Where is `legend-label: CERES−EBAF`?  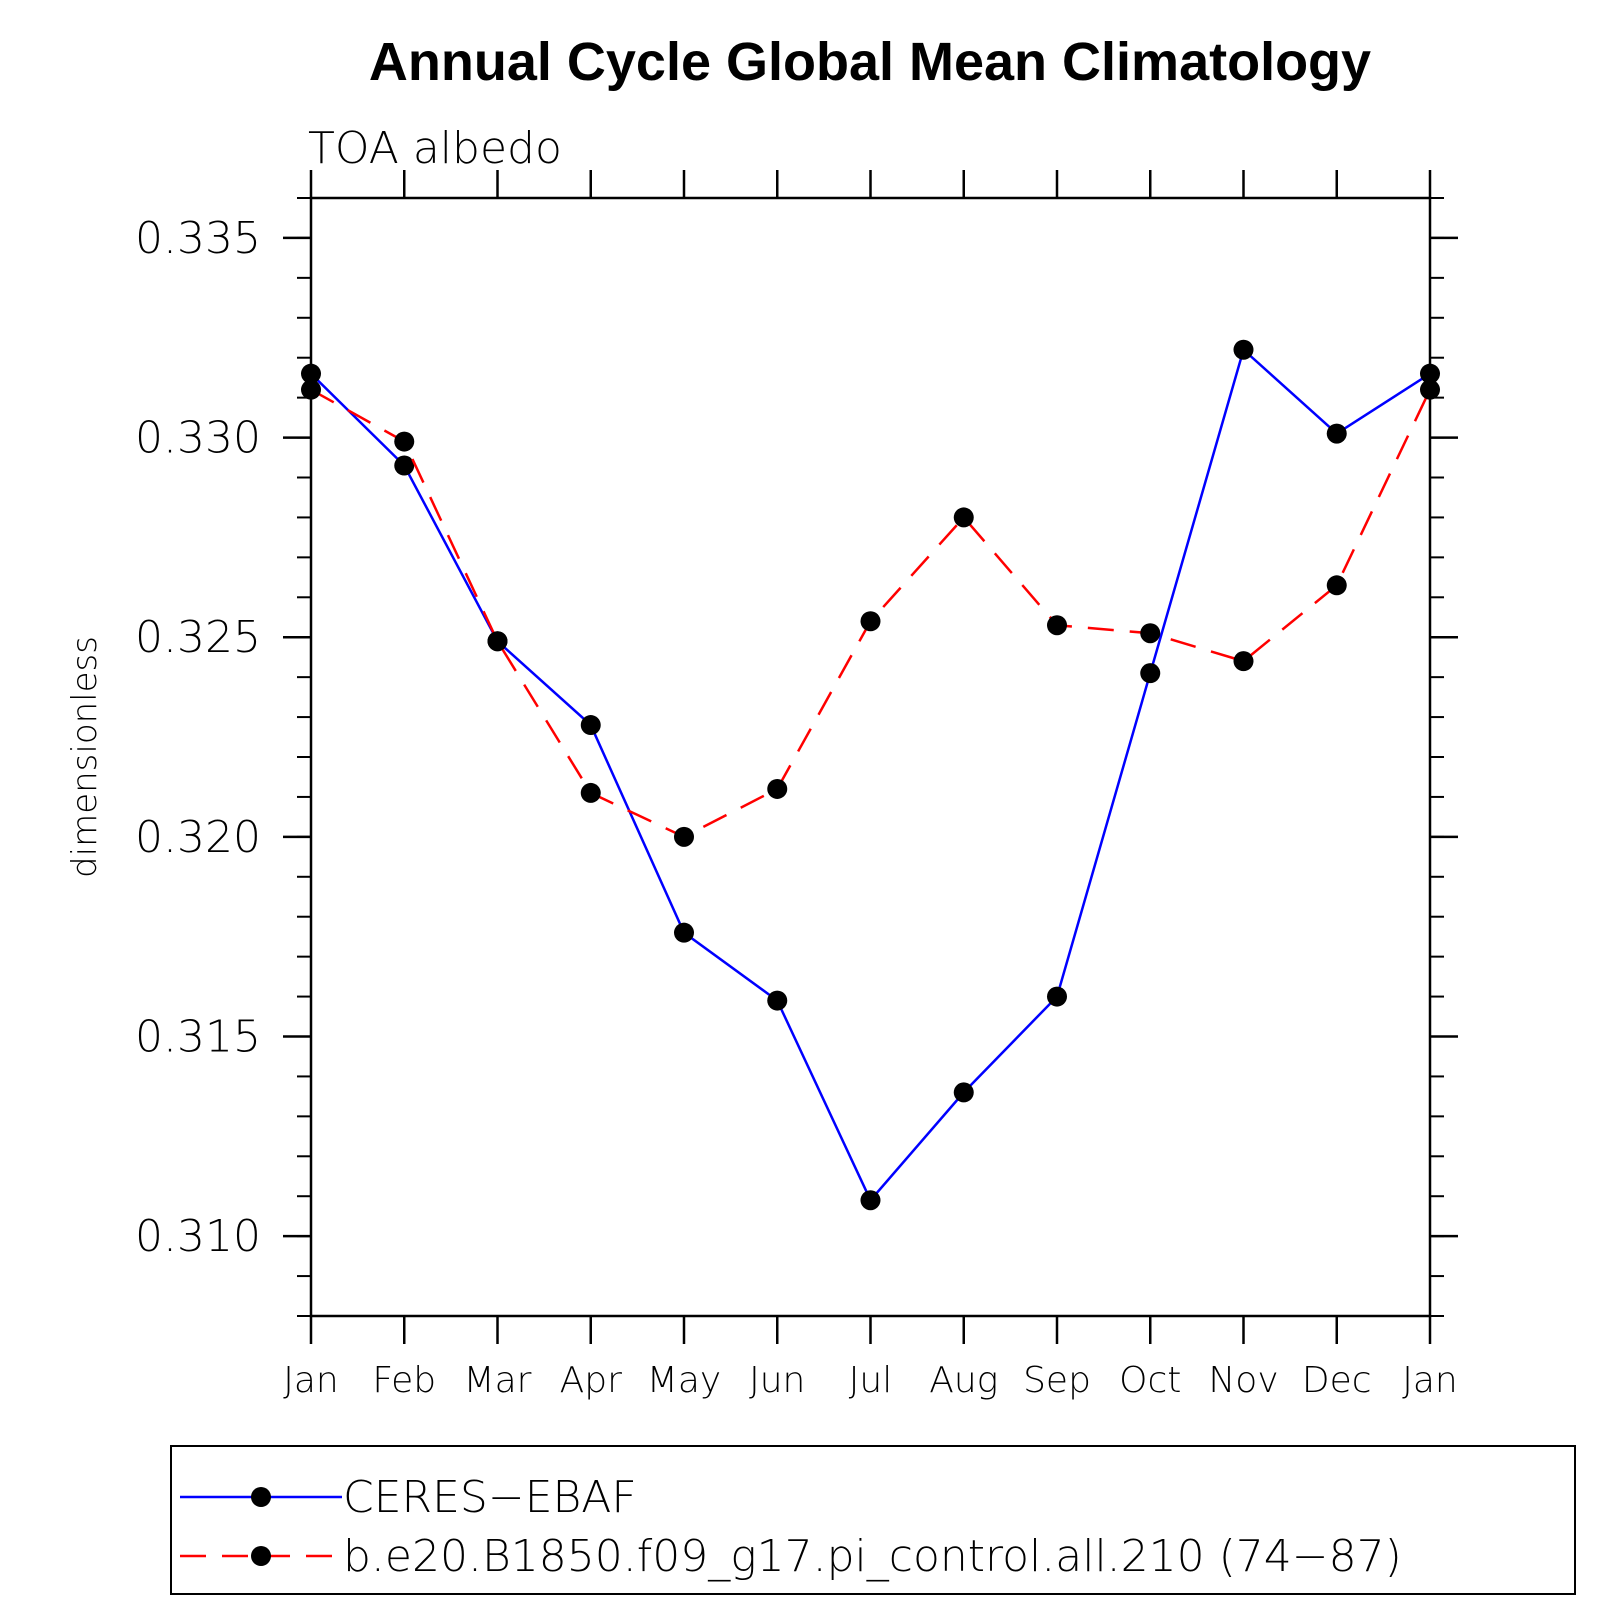 legend-label: CERES−EBAF is located at coordinates (490, 1497).